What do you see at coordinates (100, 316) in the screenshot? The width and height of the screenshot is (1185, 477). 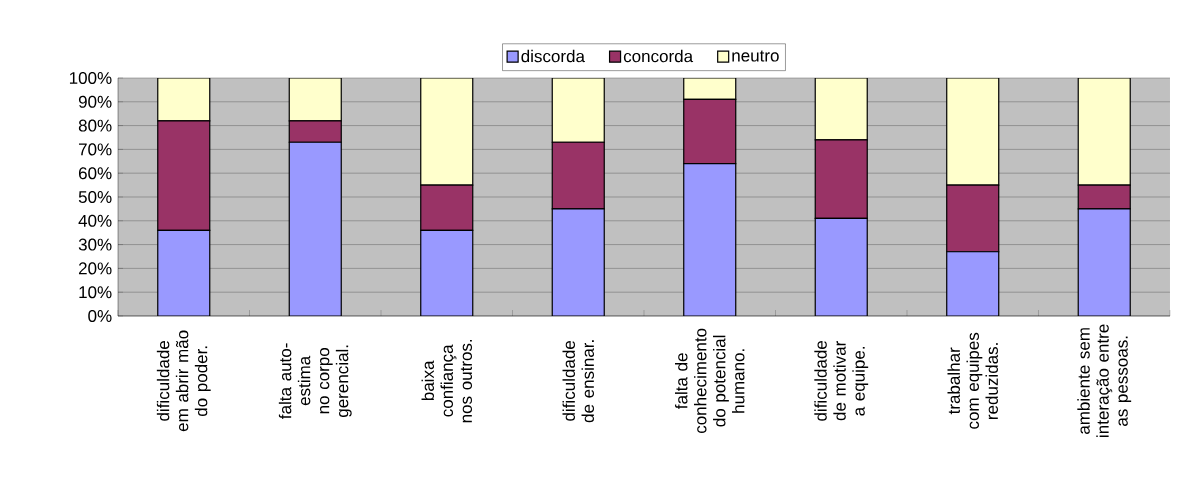 I see `y-tick-label: 0%` at bounding box center [100, 316].